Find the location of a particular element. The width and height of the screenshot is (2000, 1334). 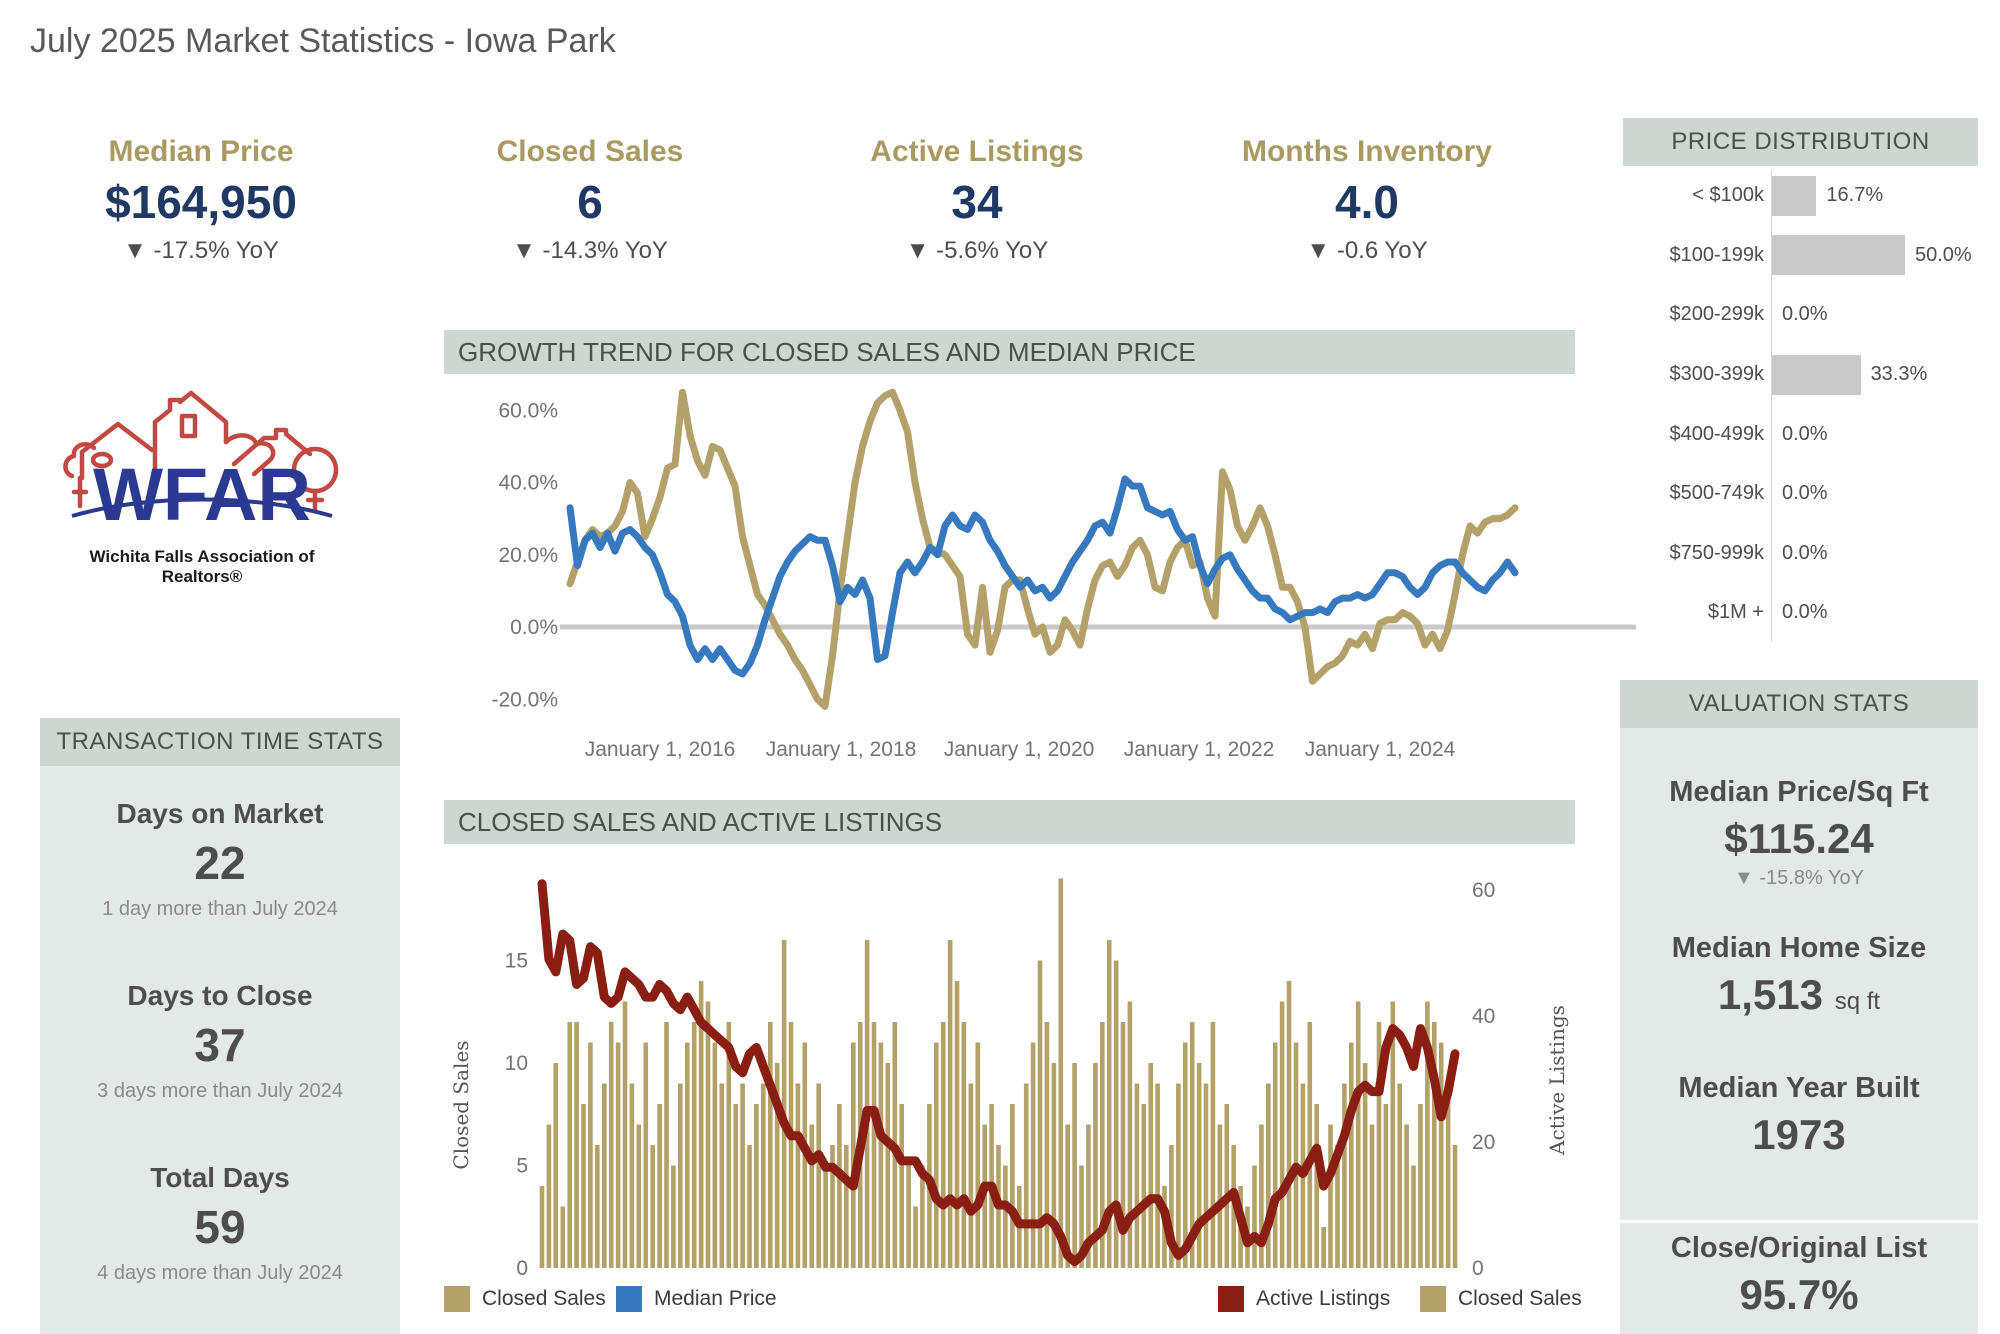

price-bucket-label: $200-299k is located at coordinates (1716, 314).